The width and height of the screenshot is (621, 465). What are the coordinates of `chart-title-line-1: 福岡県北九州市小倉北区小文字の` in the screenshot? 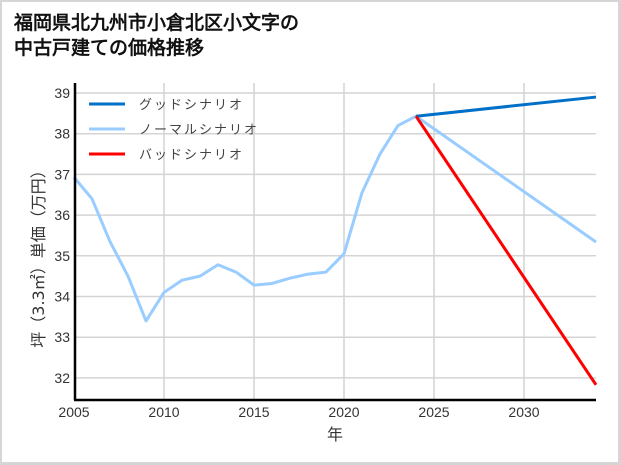 It's located at (157, 23).